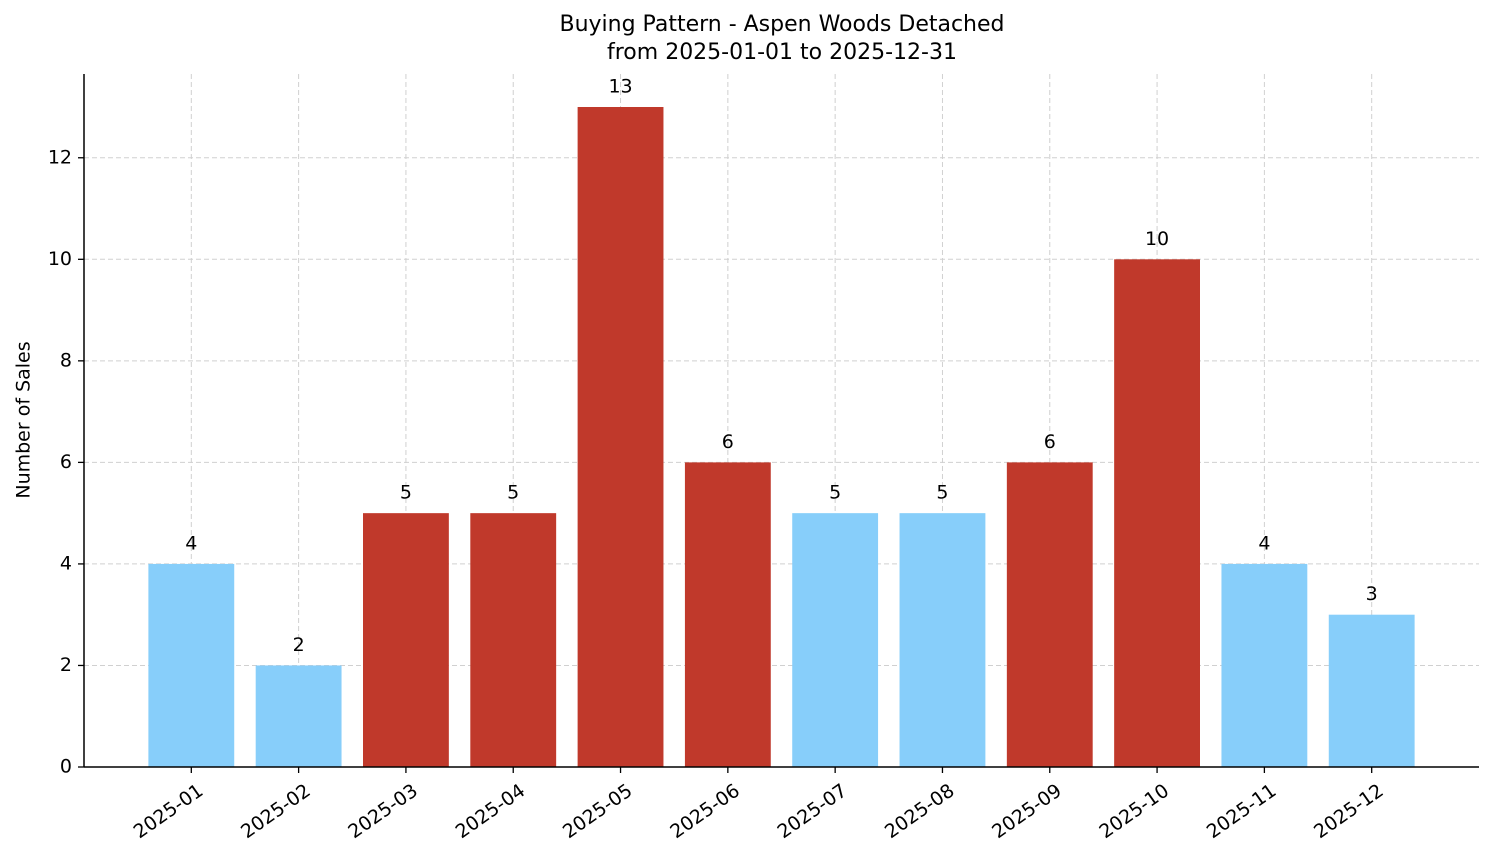 Image resolution: width=1494 pixels, height=867 pixels. What do you see at coordinates (66, 665) in the screenshot?
I see `y-tick-label: 2` at bounding box center [66, 665].